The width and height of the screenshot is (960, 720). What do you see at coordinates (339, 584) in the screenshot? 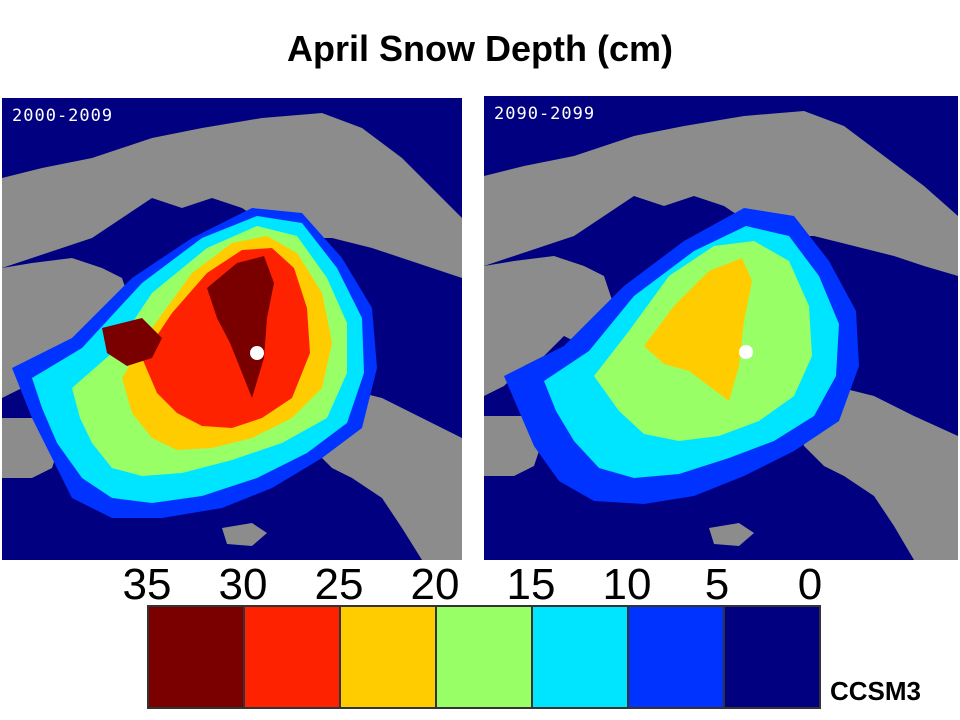
I see `colorbar-tick: 25` at bounding box center [339, 584].